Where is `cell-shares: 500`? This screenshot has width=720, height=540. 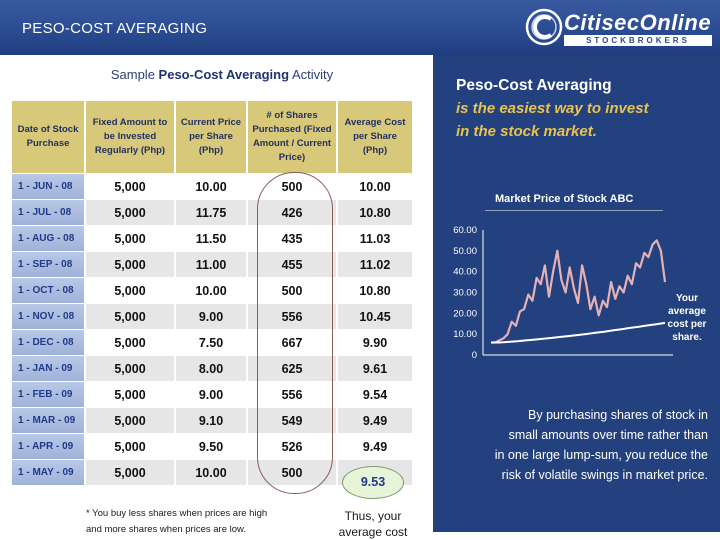 cell-shares: 500 is located at coordinates (293, 290).